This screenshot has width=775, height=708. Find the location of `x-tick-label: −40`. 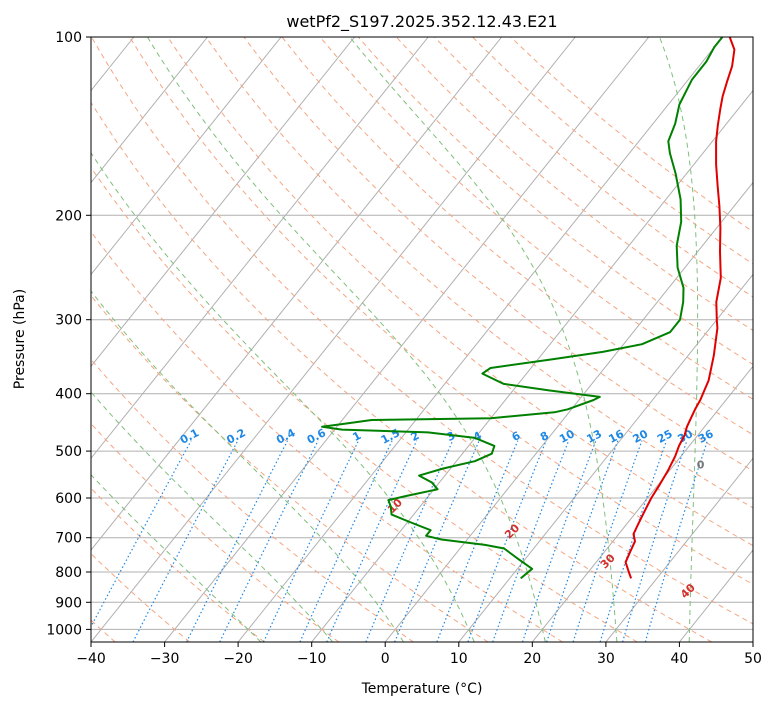

x-tick-label: −40 is located at coordinates (91, 659).